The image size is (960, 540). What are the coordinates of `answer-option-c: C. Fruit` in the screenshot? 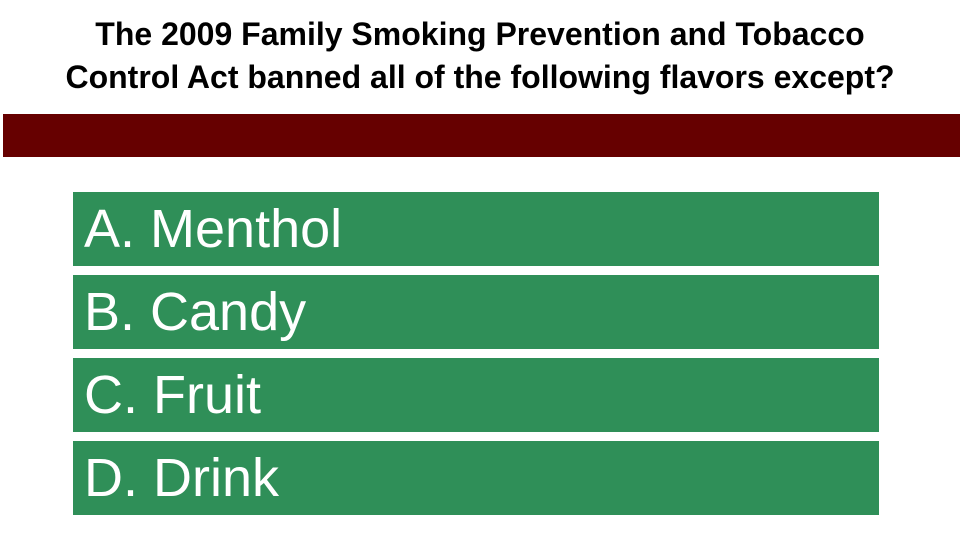 It's located at (476, 395).